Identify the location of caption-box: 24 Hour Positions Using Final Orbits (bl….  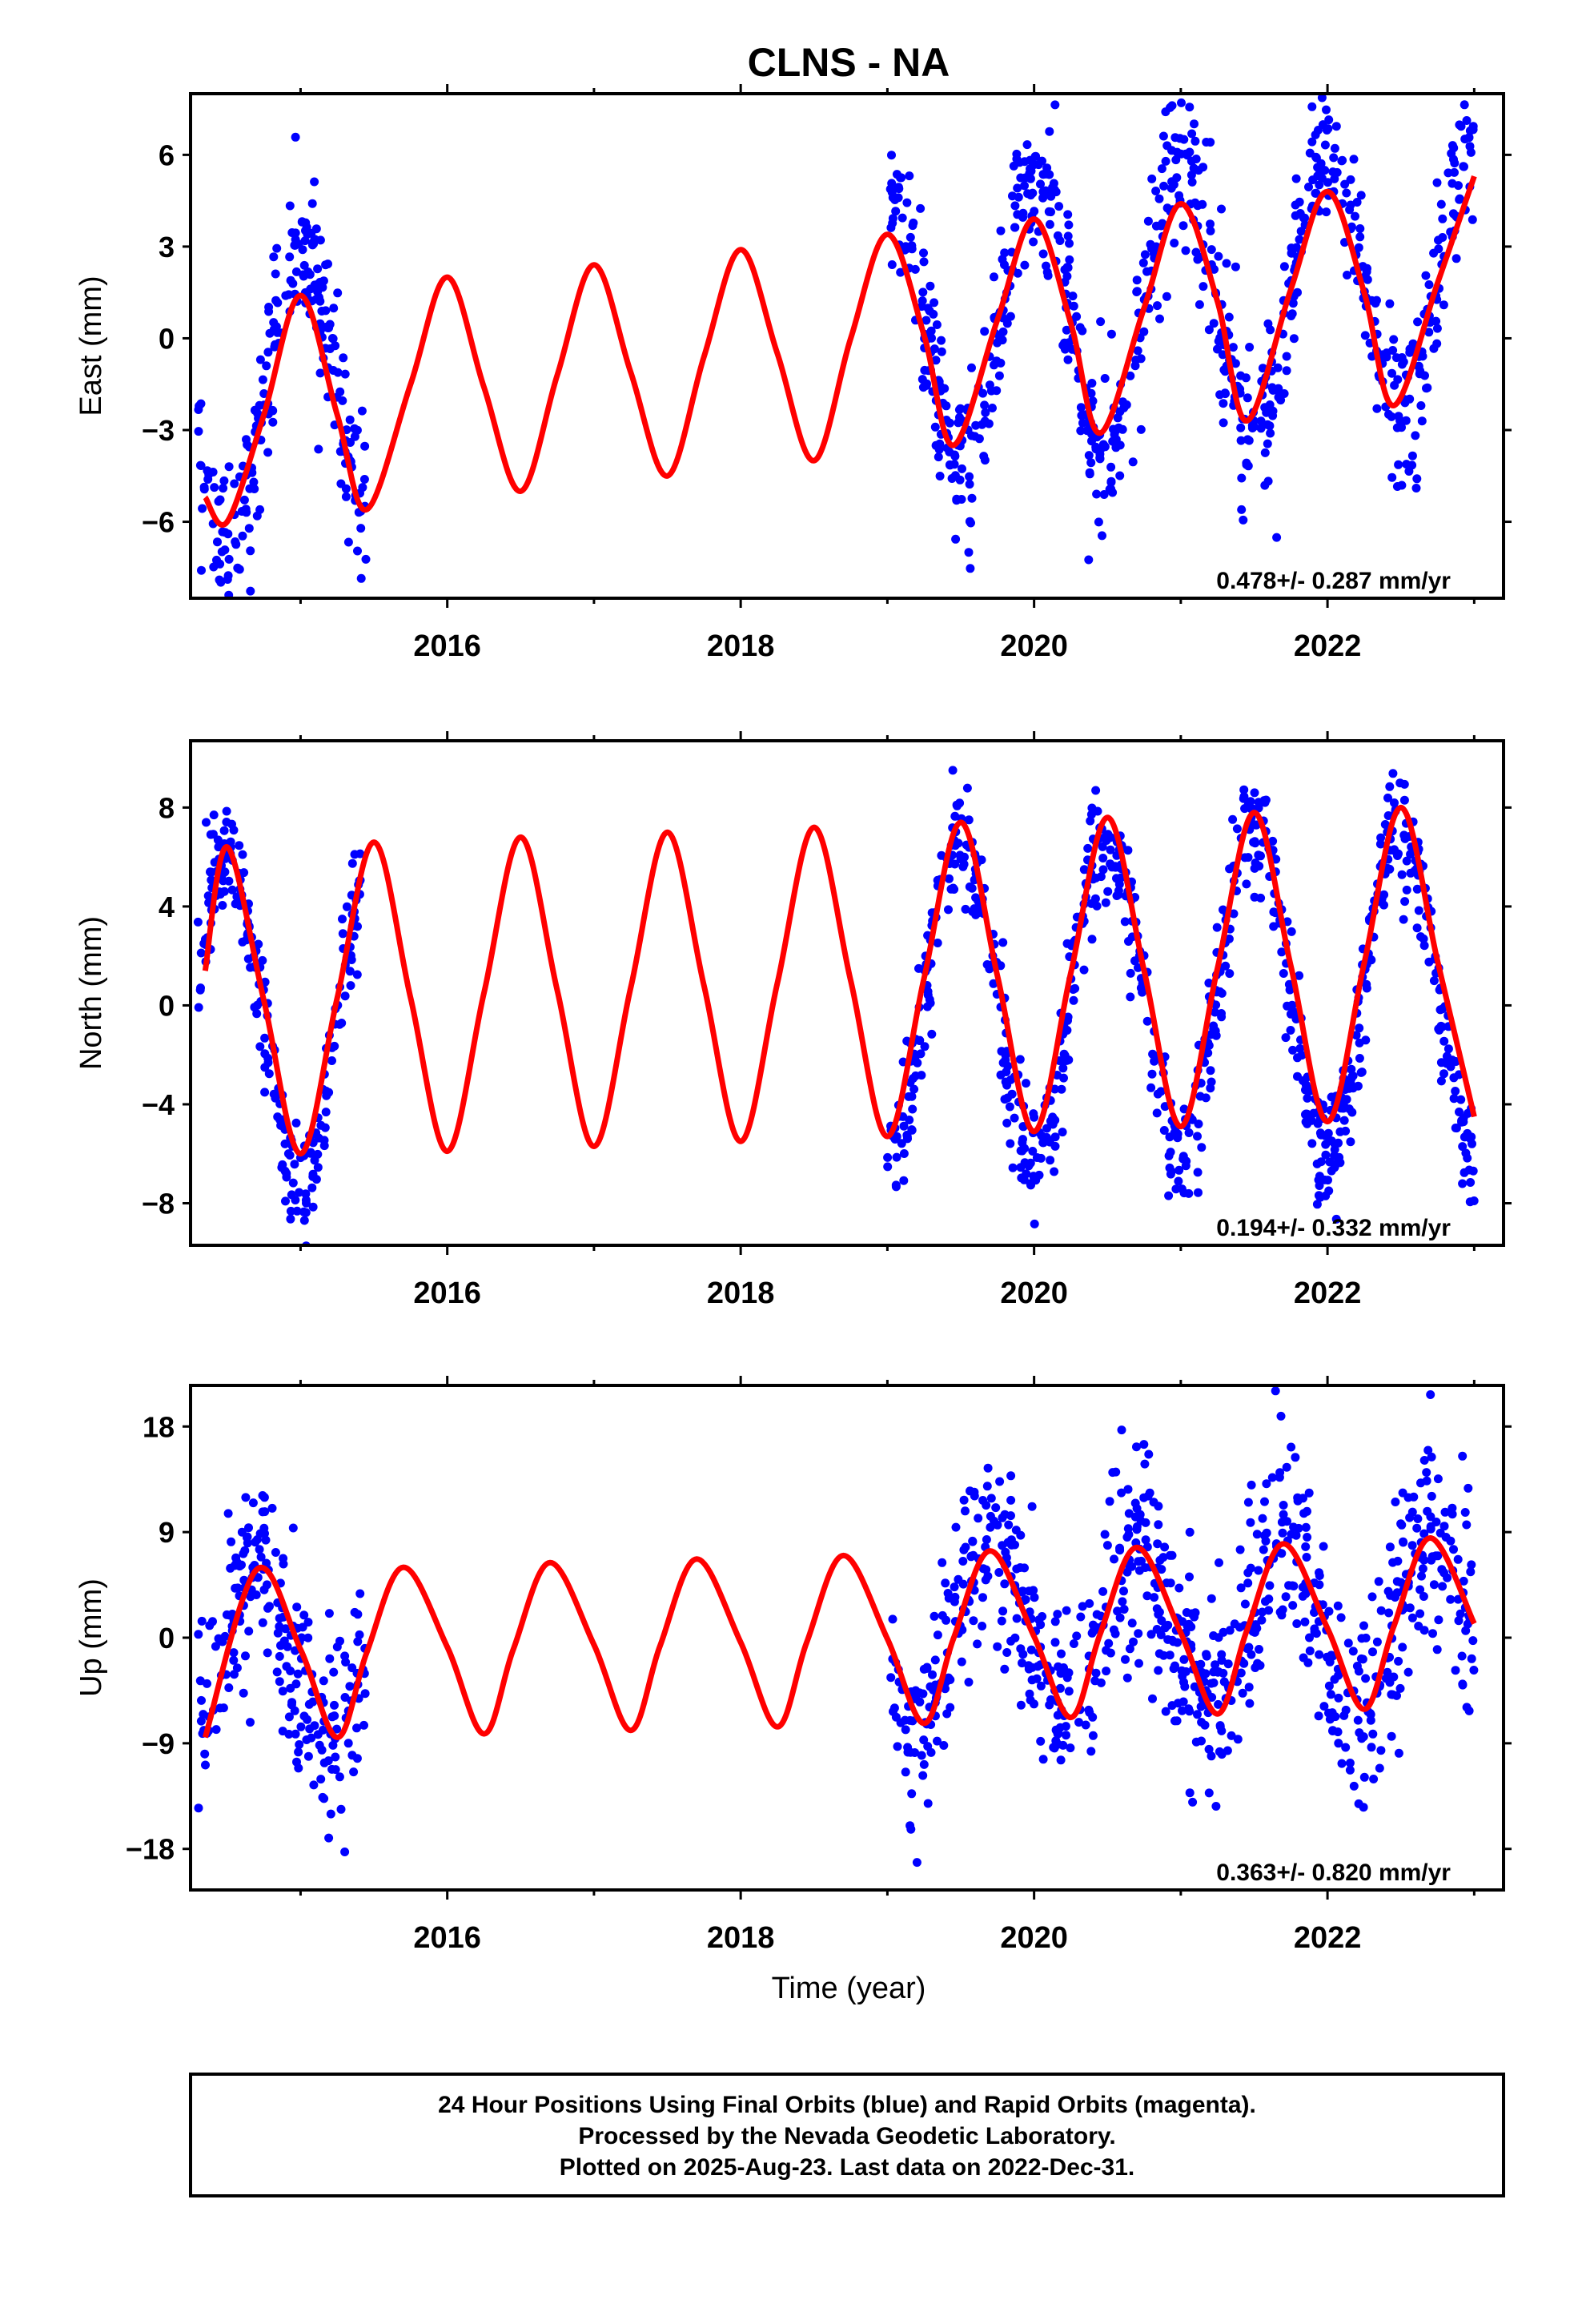
(847, 2135).